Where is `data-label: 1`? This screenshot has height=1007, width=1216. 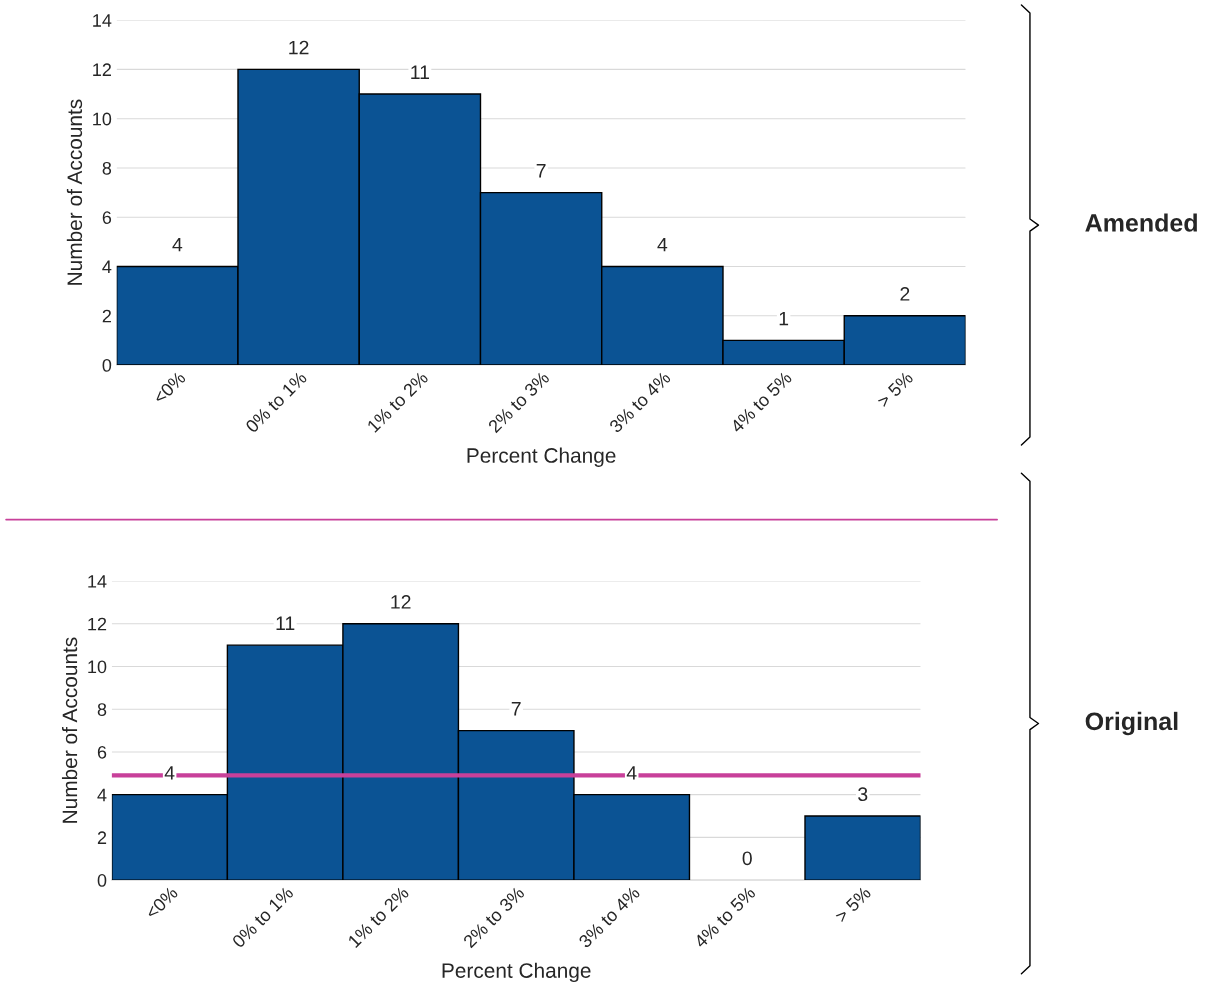
data-label: 1 is located at coordinates (784, 318).